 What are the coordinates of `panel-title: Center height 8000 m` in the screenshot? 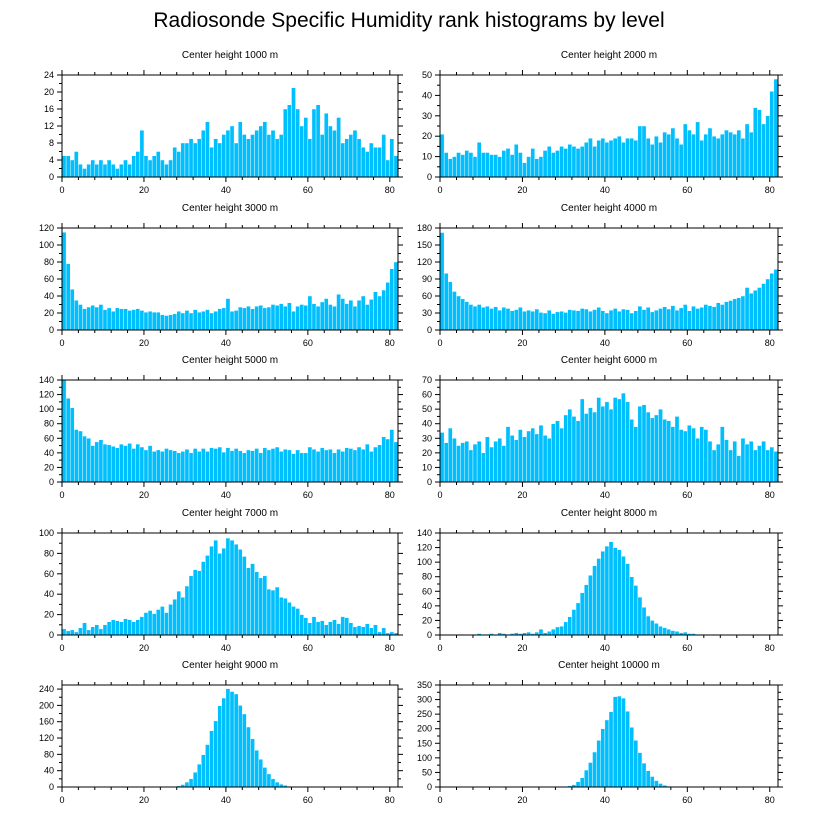 It's located at (609, 513).